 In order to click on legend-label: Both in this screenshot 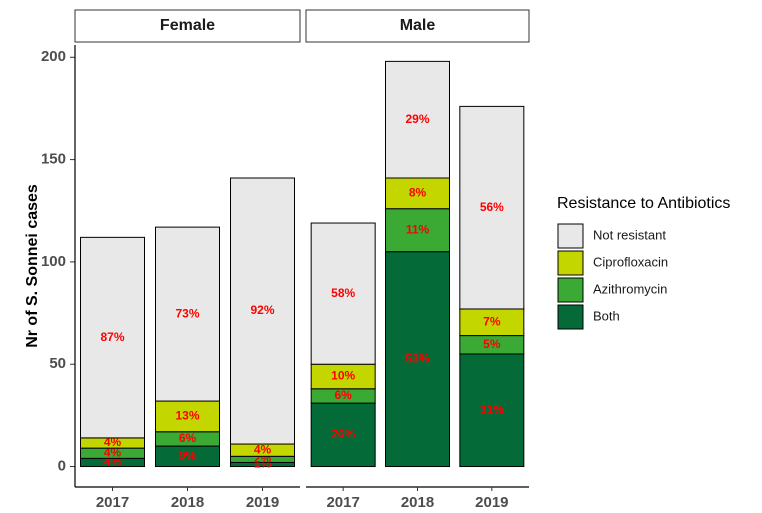, I will do `click(606, 315)`.